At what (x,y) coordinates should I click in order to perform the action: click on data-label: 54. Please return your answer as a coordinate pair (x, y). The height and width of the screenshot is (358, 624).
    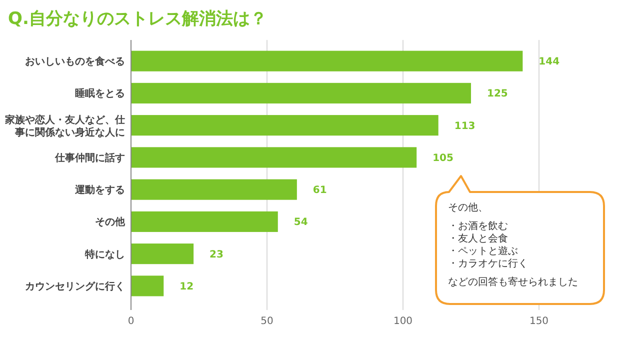
    Looking at the image, I should click on (301, 222).